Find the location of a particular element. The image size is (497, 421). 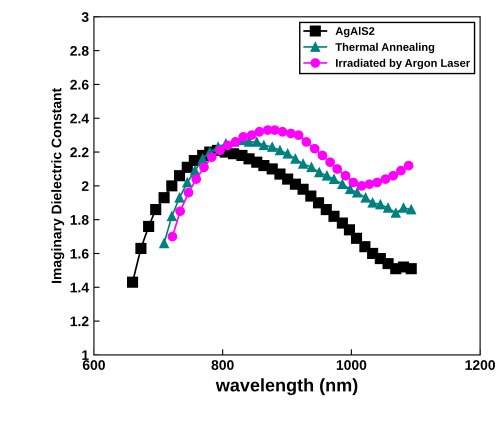

y-tick-label: 1.2 is located at coordinates (79, 321).